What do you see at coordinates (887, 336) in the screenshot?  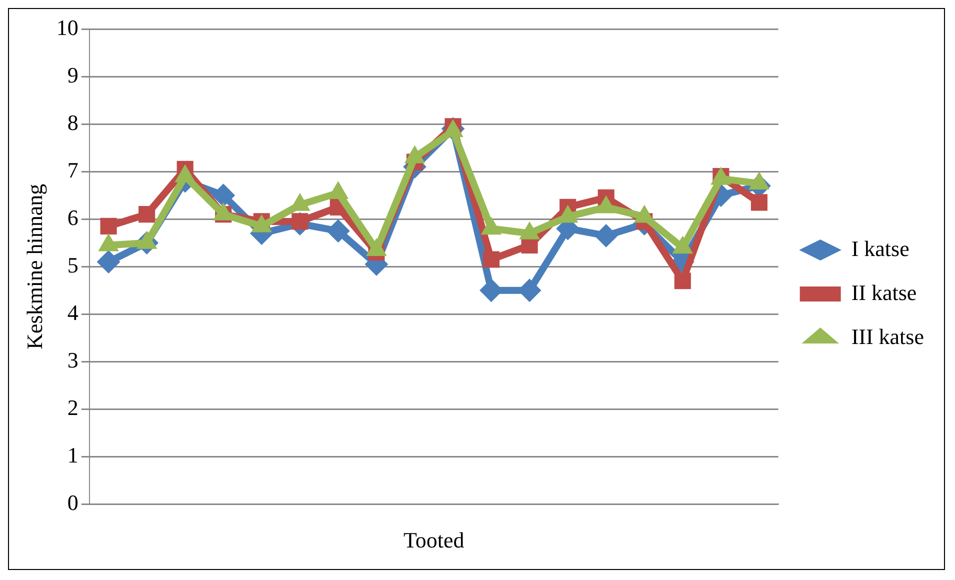 I see `legend-label: III katse` at bounding box center [887, 336].